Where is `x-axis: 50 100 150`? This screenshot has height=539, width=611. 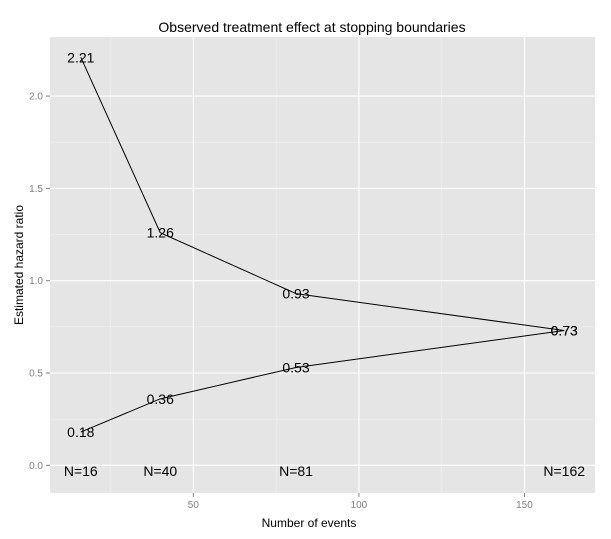
x-axis: 50 100 150 is located at coordinates (360, 502).